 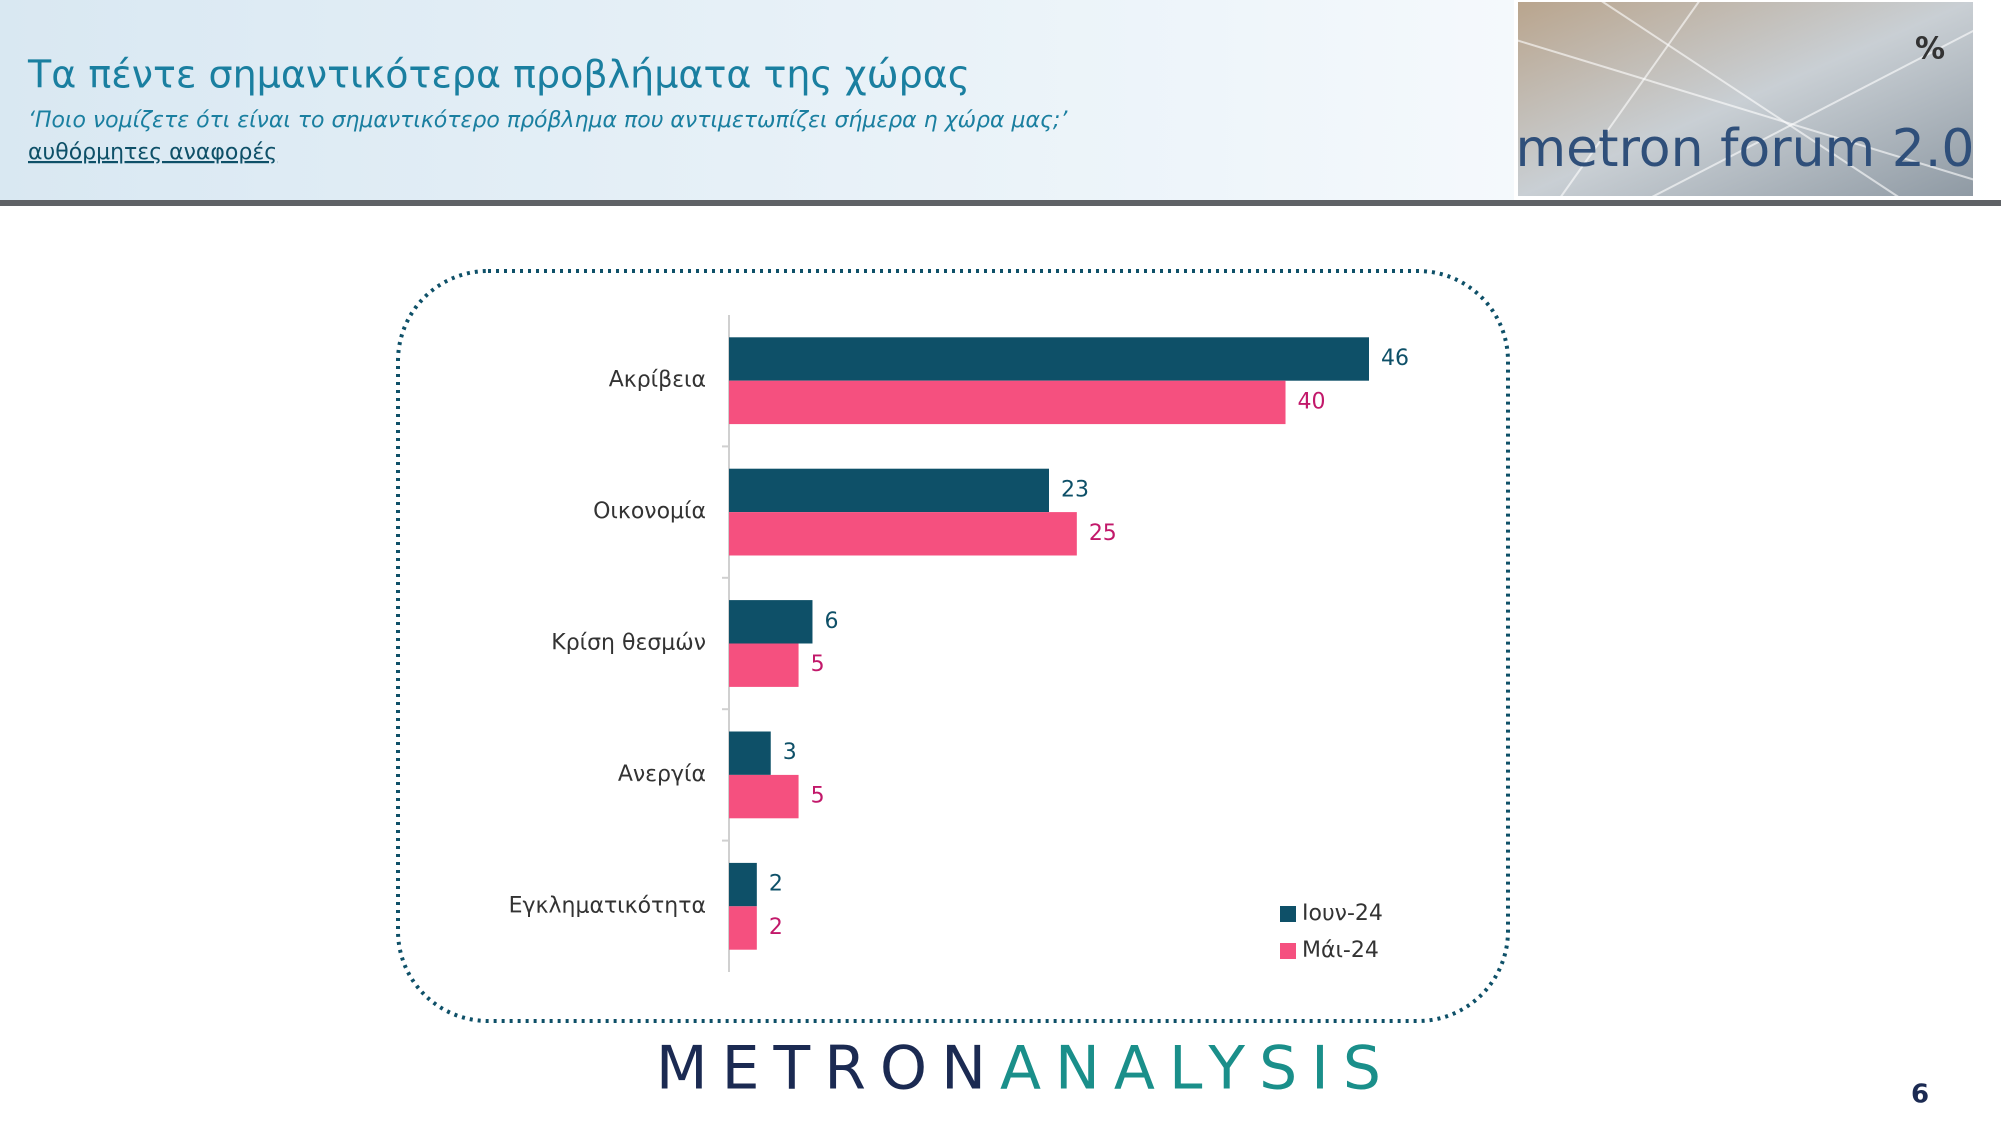 What do you see at coordinates (152, 152) in the screenshot?
I see `note: αυθόρμητες αναφορές` at bounding box center [152, 152].